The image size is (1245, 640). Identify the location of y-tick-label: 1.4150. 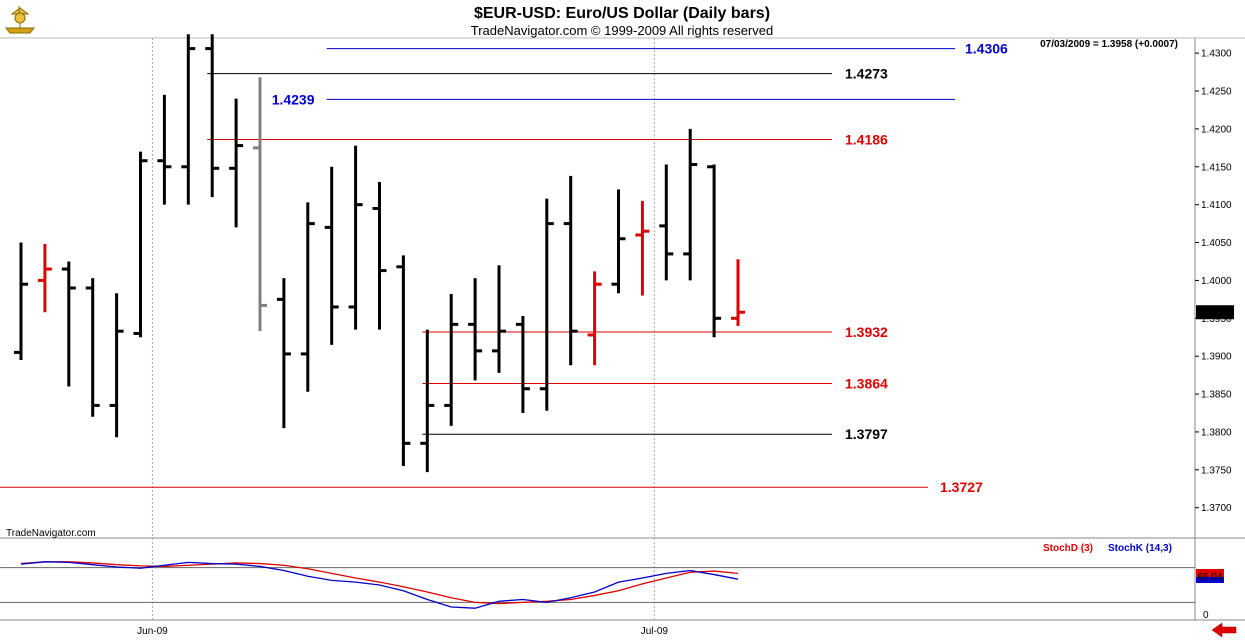
(1216, 167).